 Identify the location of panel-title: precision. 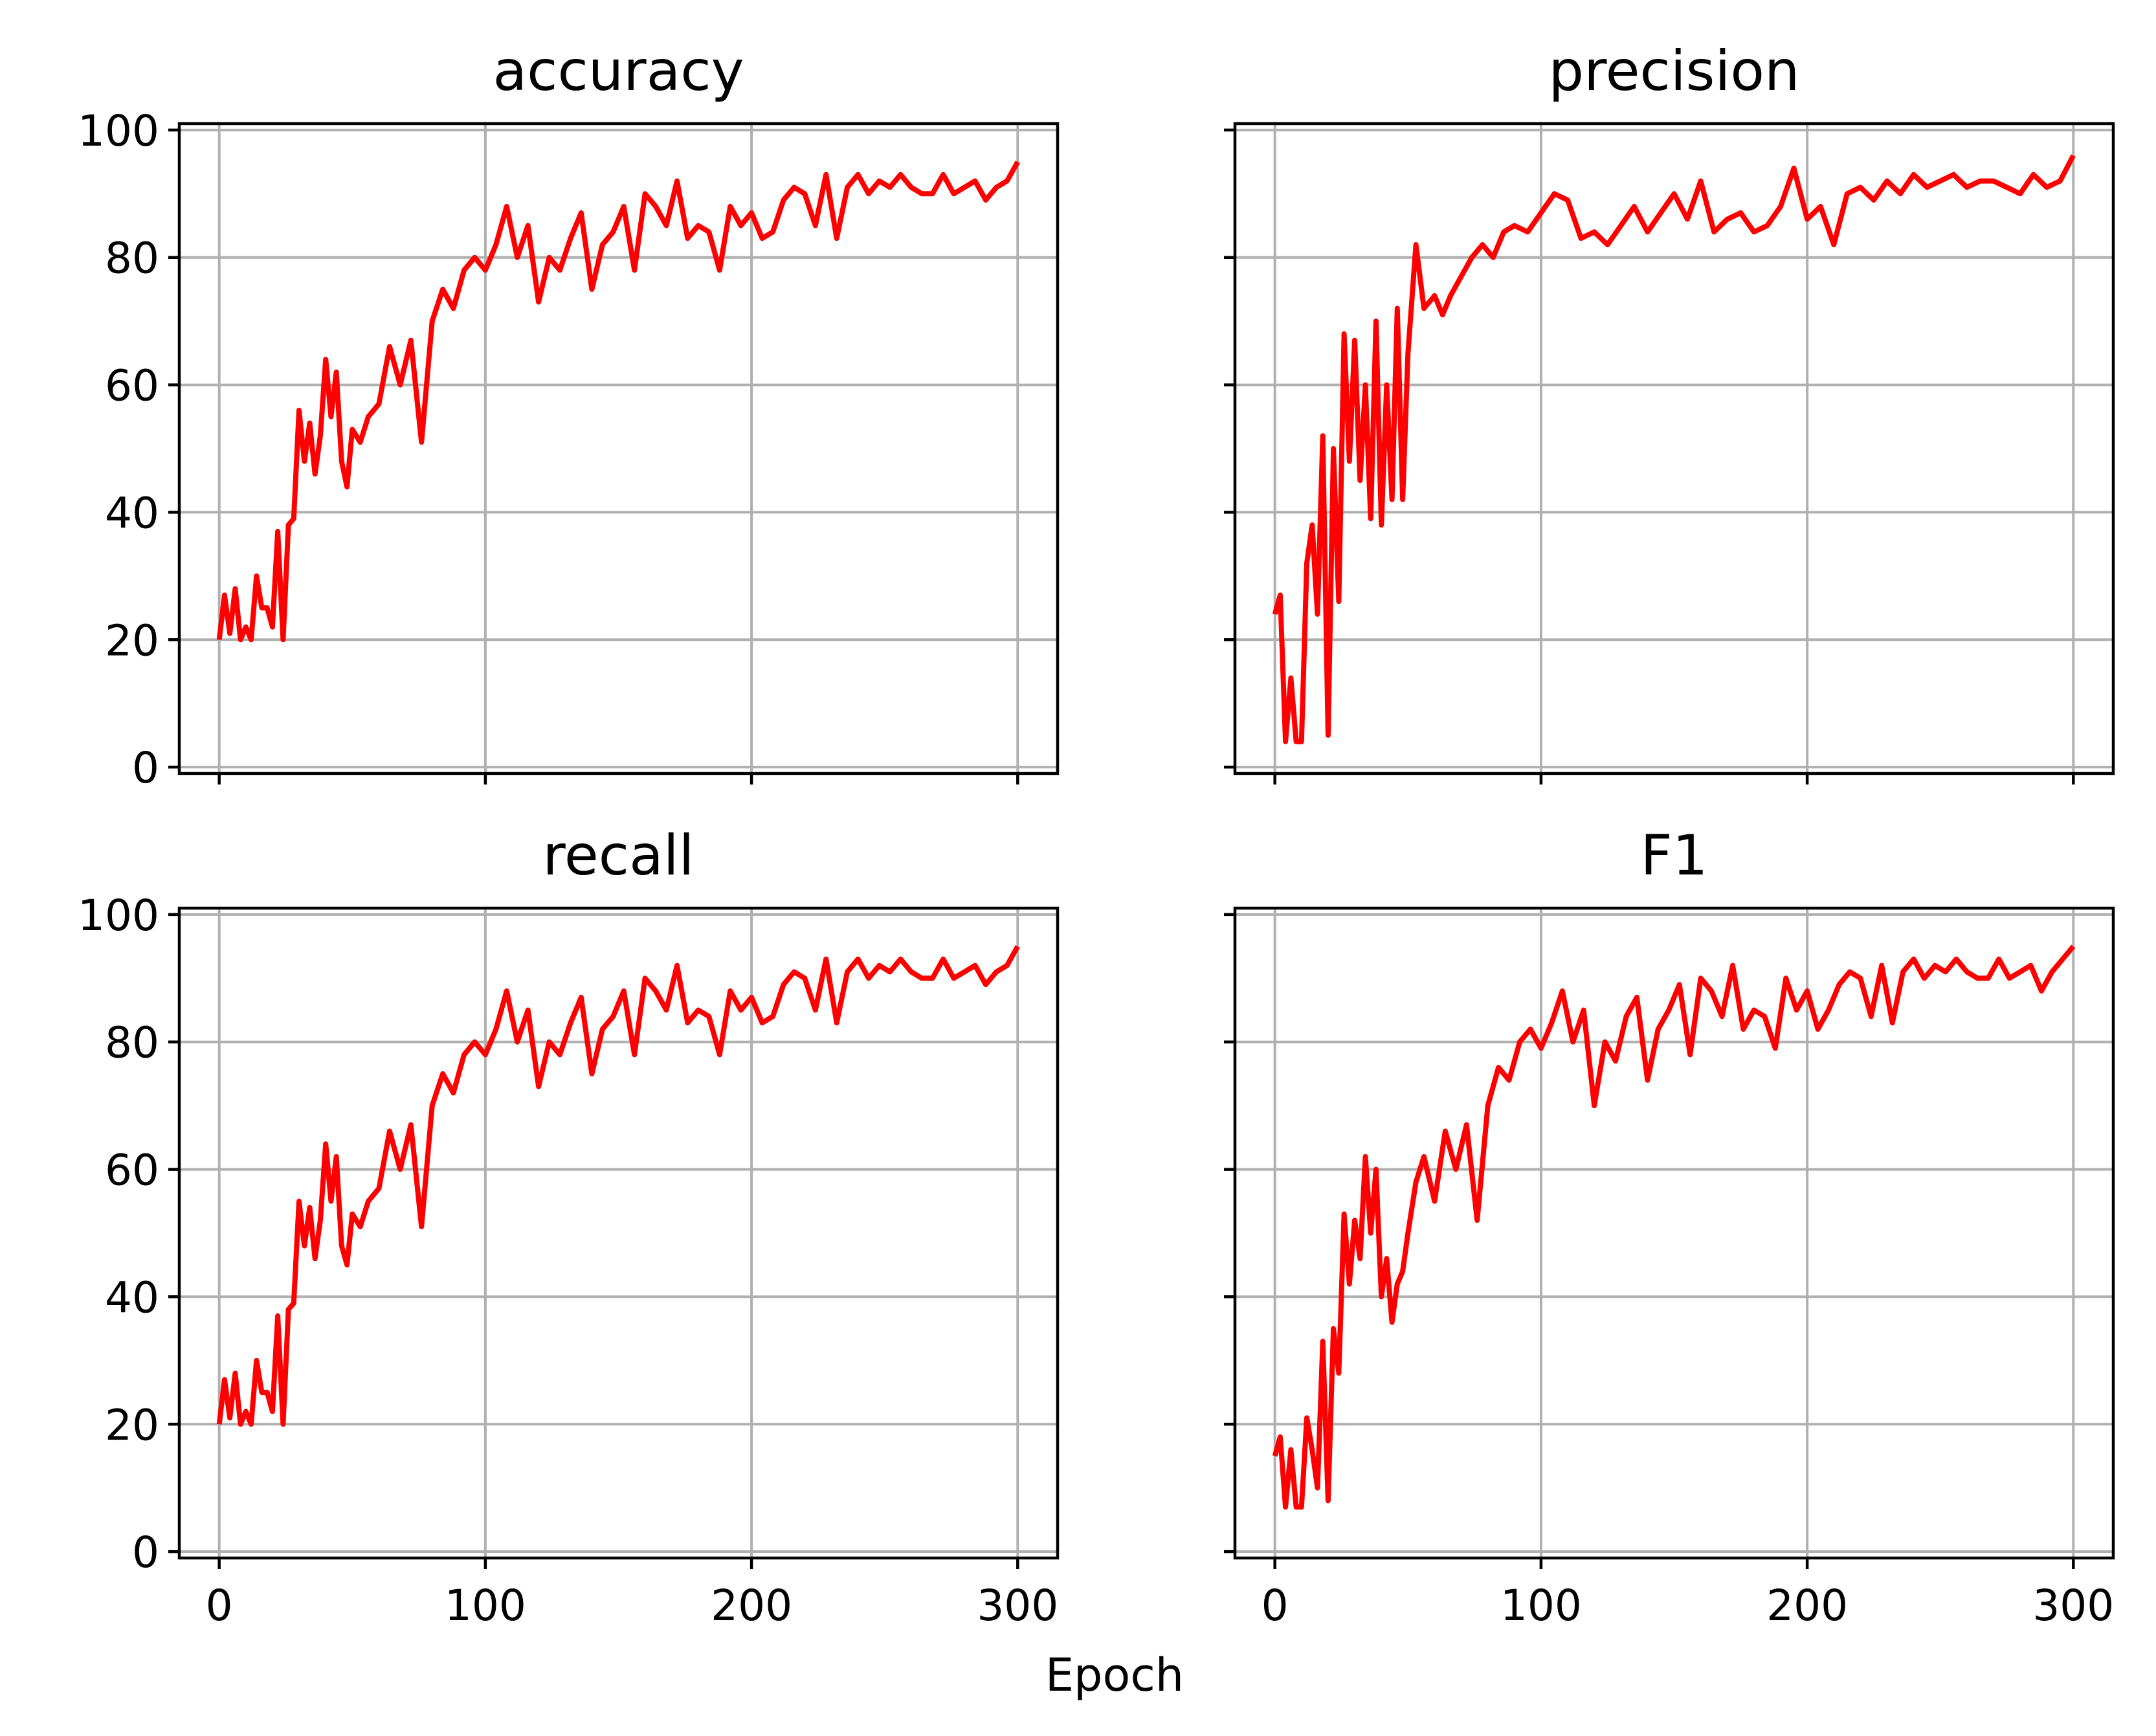
(1674, 71).